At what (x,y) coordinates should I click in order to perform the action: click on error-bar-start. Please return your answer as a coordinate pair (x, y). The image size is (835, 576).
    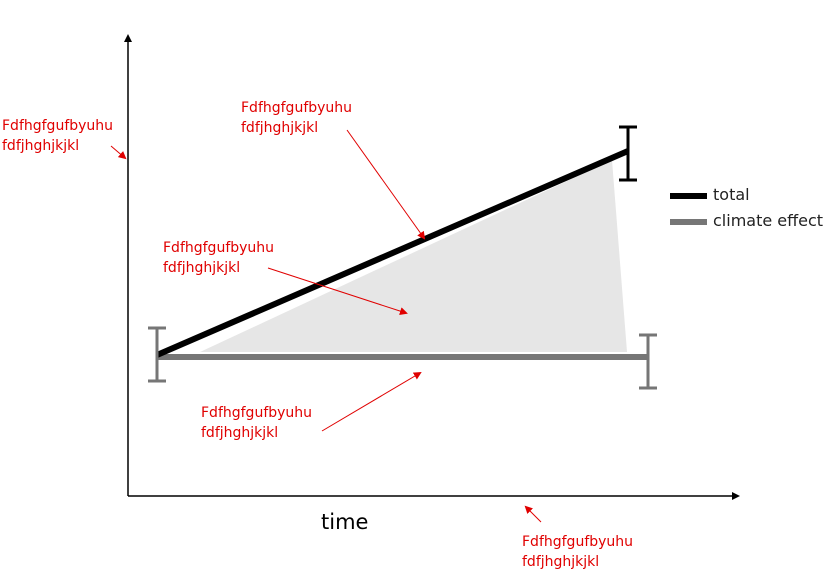
    Looking at the image, I should click on (157, 354).